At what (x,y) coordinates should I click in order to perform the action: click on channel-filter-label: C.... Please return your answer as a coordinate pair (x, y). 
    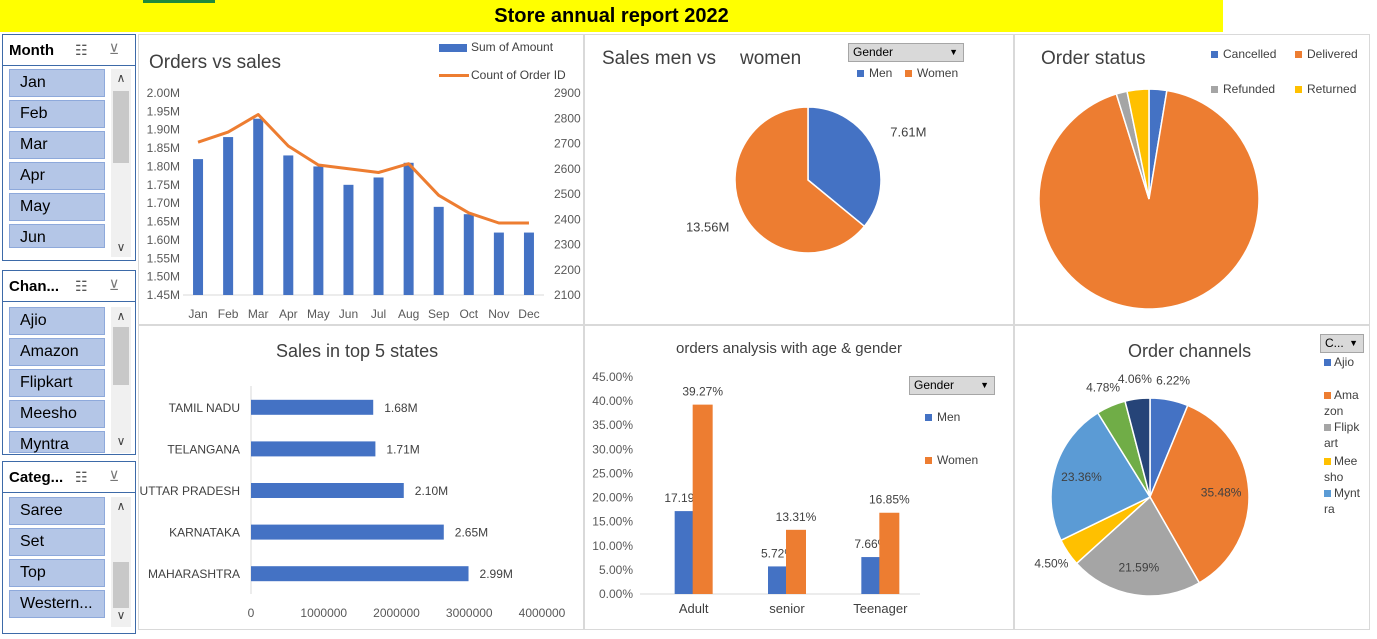
    Looking at the image, I should click on (1334, 343).